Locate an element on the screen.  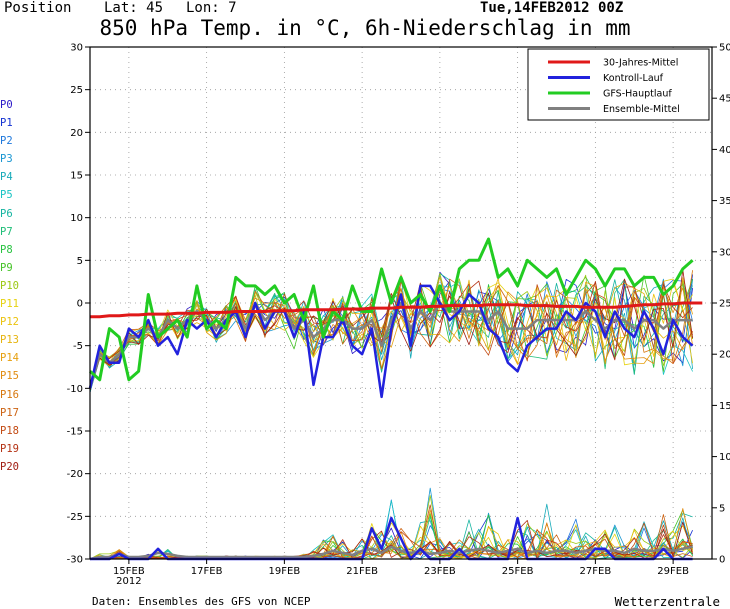
y-left-tick-label: -30 is located at coordinates (75, 560).